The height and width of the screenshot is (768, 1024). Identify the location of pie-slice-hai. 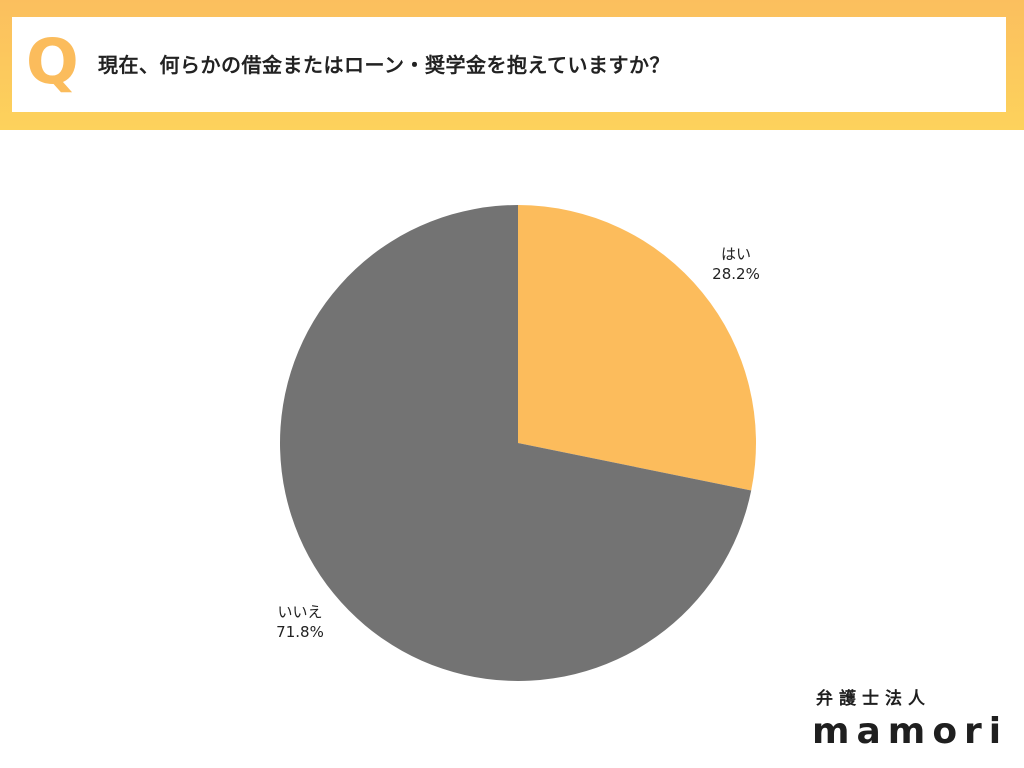
(637, 348).